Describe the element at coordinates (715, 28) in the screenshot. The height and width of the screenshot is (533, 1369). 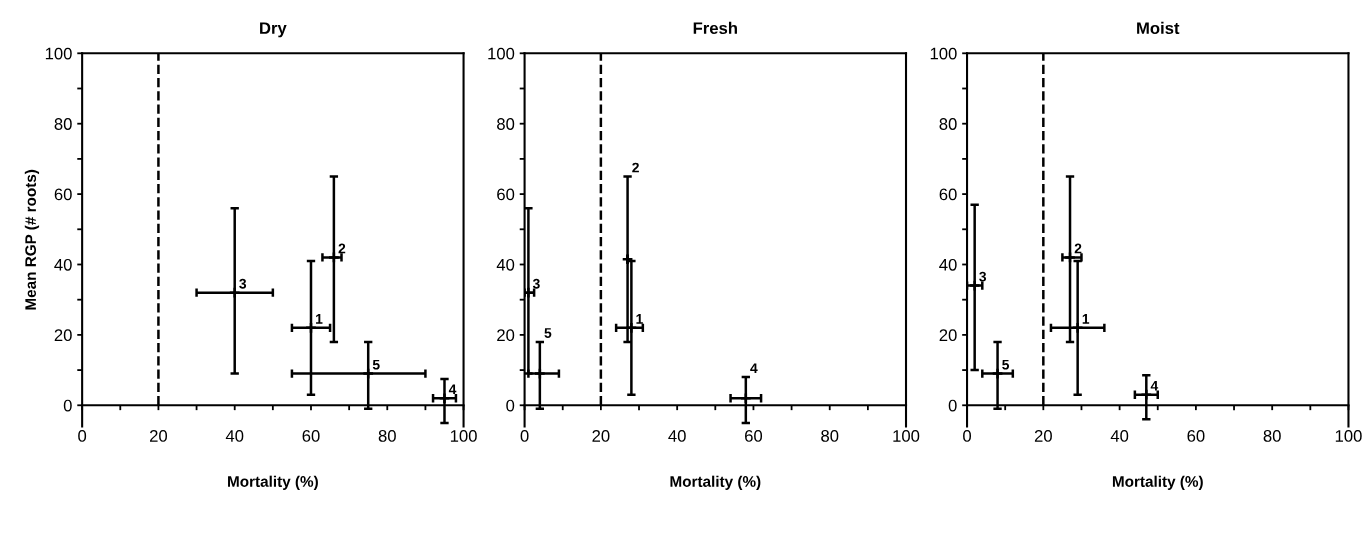
I see `chart-title: Fresh` at that location.